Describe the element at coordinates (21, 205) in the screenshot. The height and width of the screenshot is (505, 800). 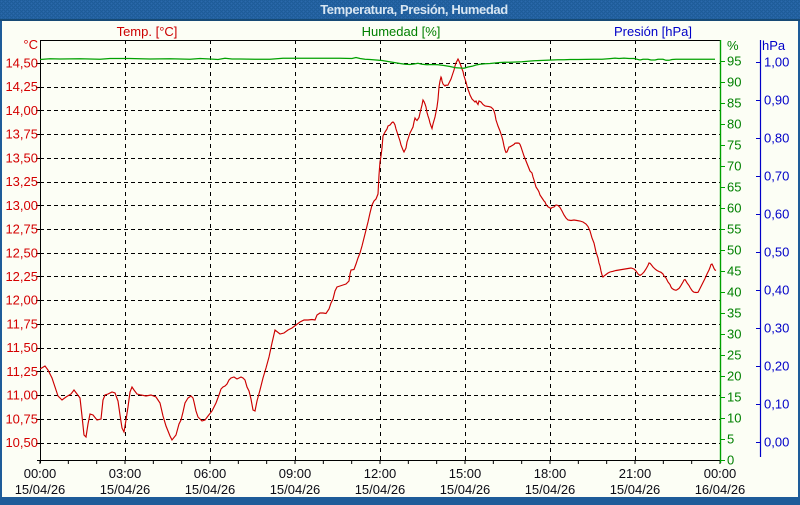
I see `svg-text: 13,00` at that location.